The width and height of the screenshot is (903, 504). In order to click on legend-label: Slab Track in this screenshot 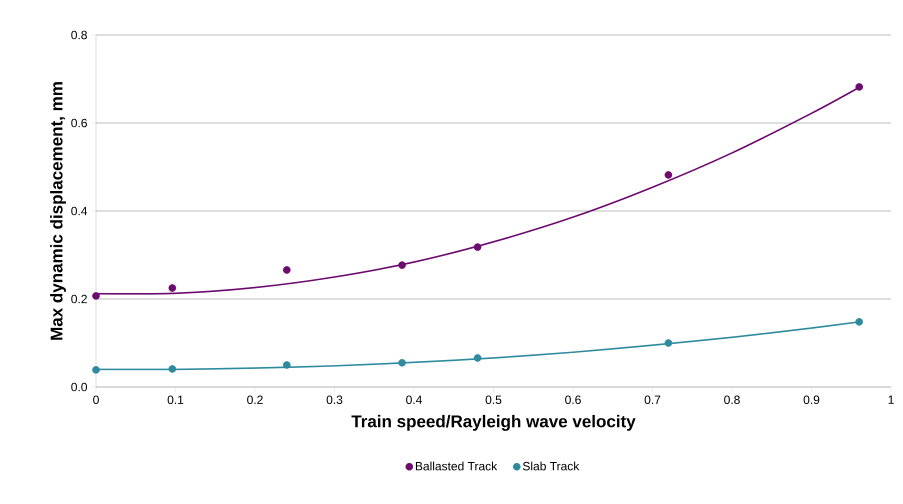, I will do `click(551, 466)`.